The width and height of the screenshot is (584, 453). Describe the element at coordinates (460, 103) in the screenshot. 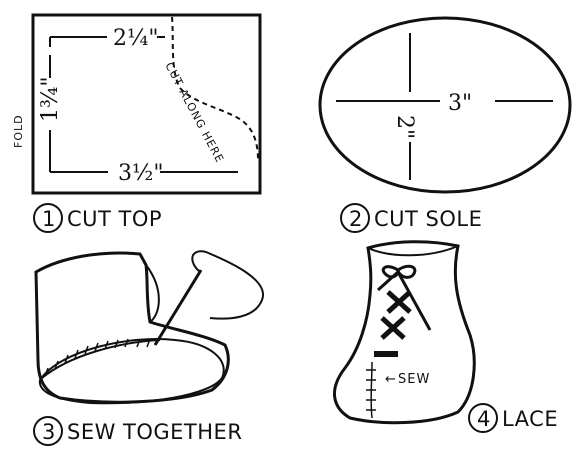

I see `sole-length-label: 3"` at that location.